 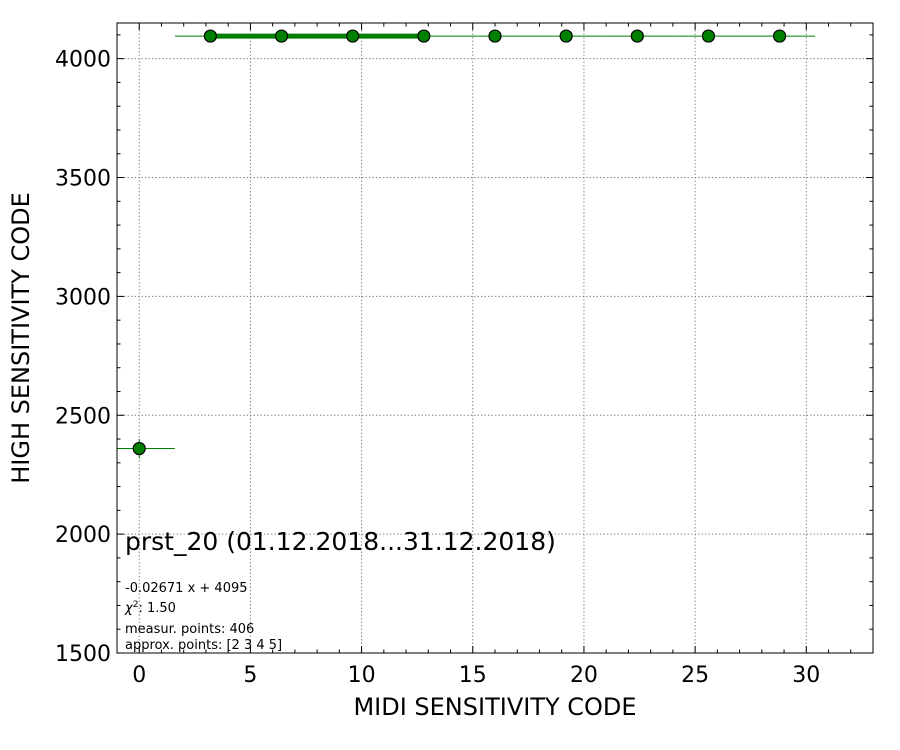 What do you see at coordinates (494, 707) in the screenshot?
I see `x-axis-label: MIDI SENSITIVITY CODE` at bounding box center [494, 707].